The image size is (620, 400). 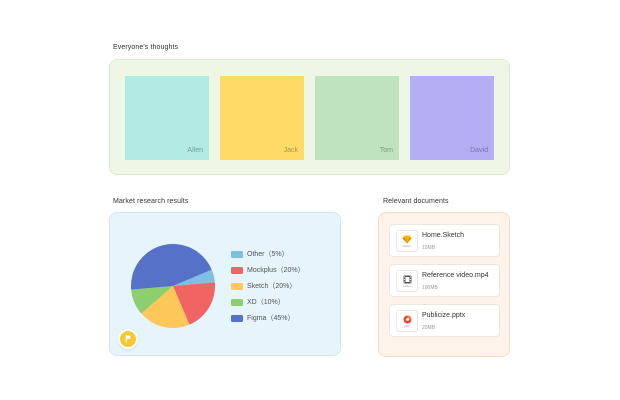 What do you see at coordinates (416, 201) in the screenshot?
I see `documents-title: Relevant documents` at bounding box center [416, 201].